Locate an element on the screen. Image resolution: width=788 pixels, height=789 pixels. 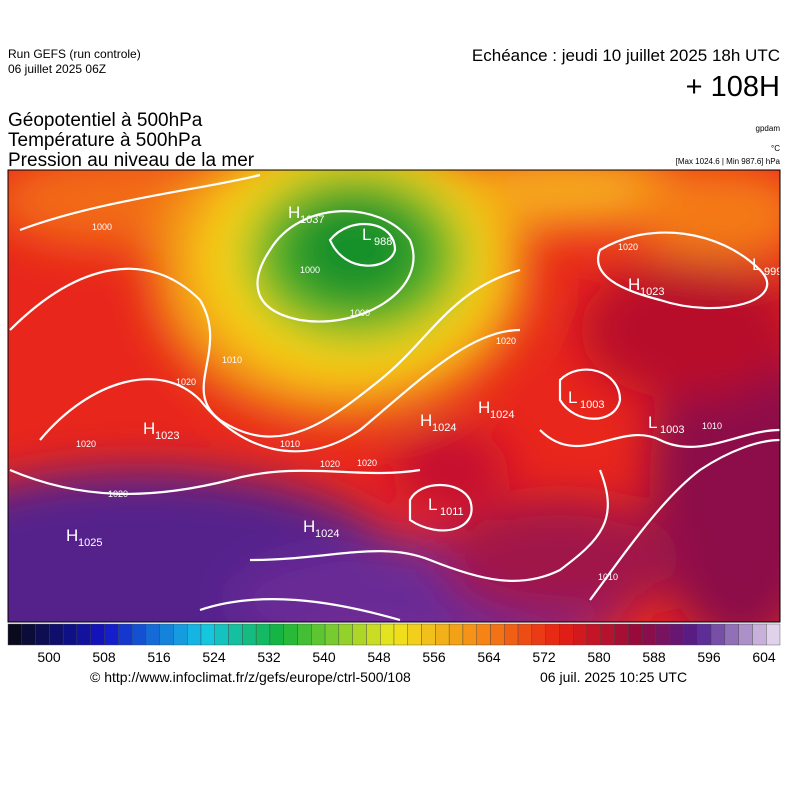
field-title: Pression au niveau de la mer is located at coordinates (131, 160).